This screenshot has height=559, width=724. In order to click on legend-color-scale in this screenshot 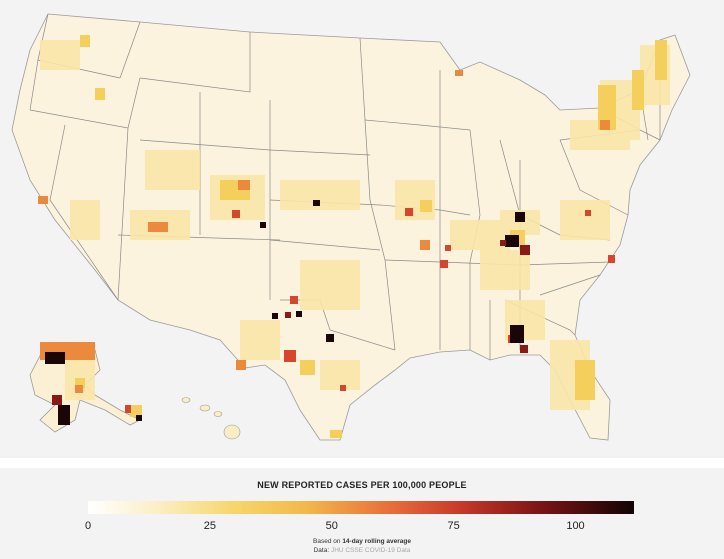, I will do `click(361, 507)`.